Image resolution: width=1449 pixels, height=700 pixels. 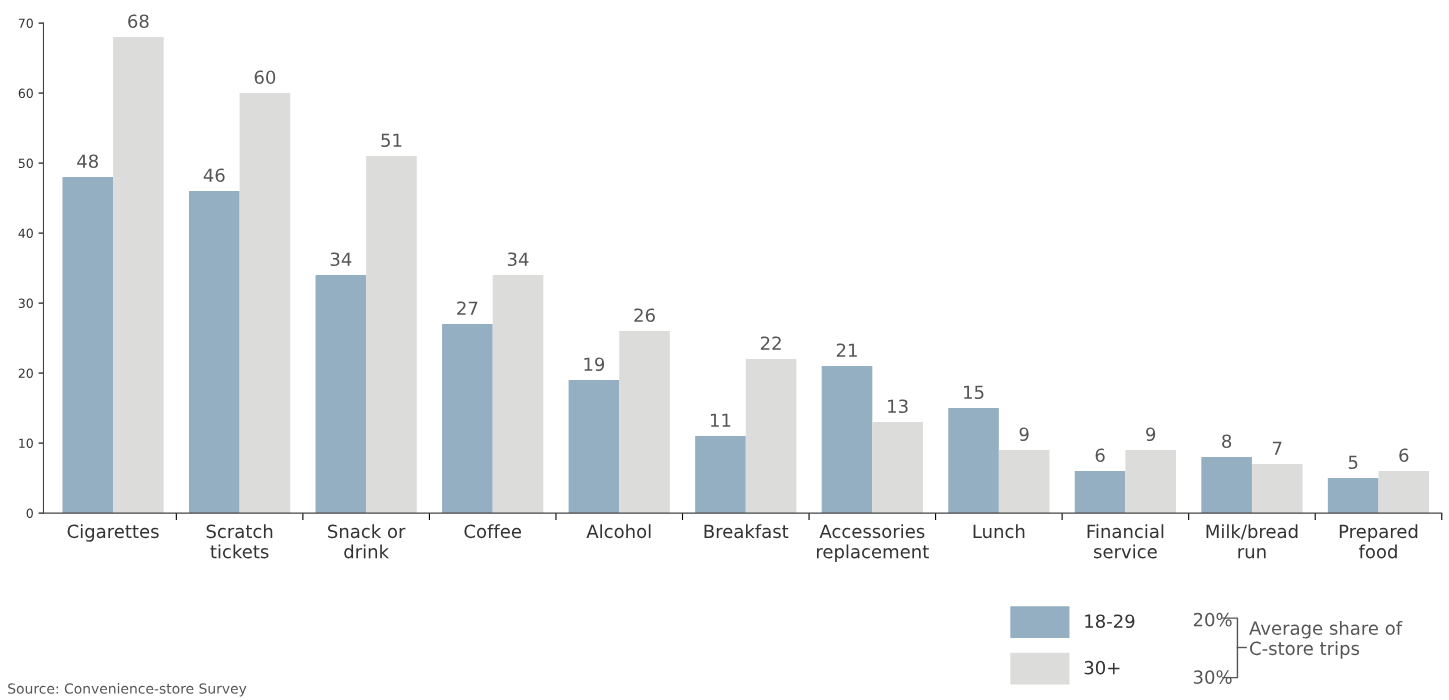 I want to click on x-tick-label: Cigarettes, so click(x=113, y=533).